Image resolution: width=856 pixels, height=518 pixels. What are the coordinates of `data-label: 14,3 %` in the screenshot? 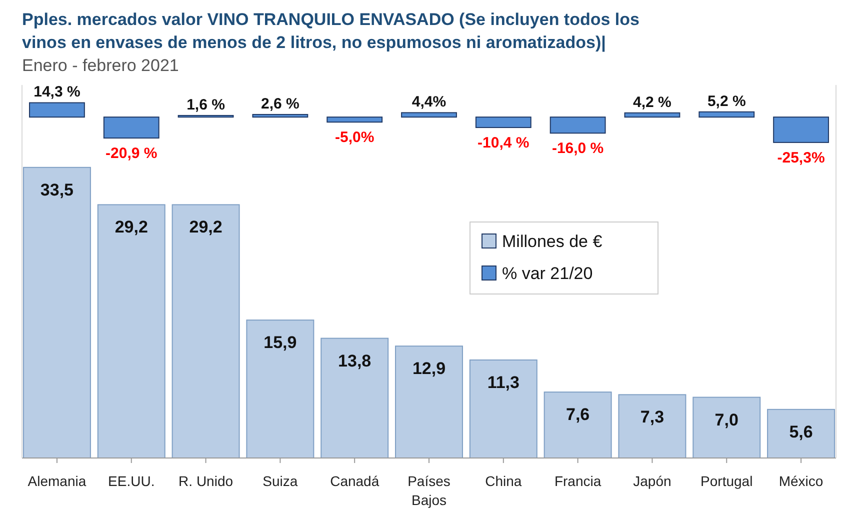 It's located at (57, 92).